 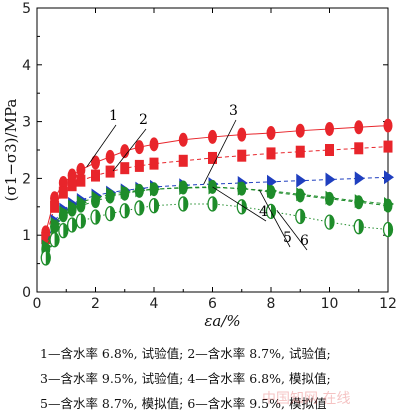 What do you see at coordinates (390, 229) in the screenshot?
I see `series-6-point-18-fill` at bounding box center [390, 229].